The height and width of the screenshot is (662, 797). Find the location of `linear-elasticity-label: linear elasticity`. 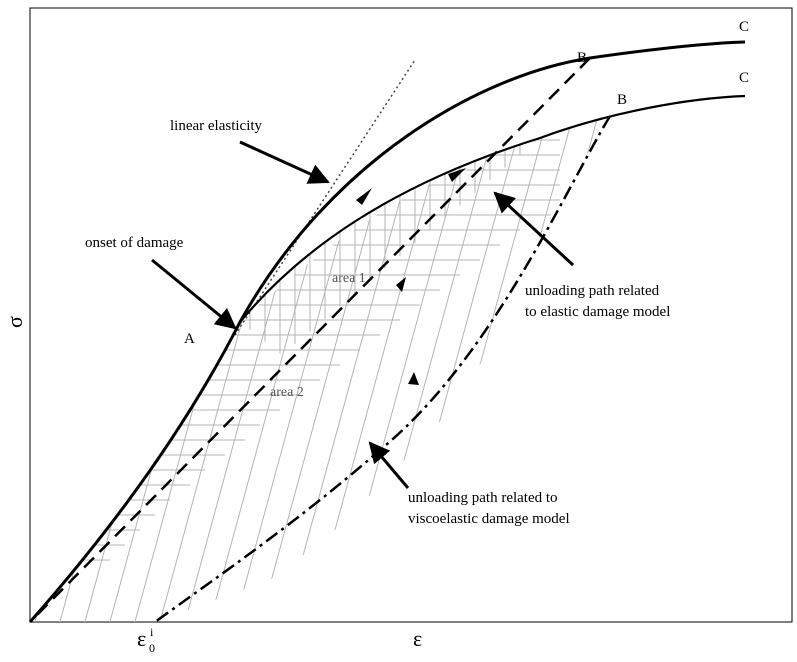

linear-elasticity-label: linear elasticity is located at coordinates (216, 126).